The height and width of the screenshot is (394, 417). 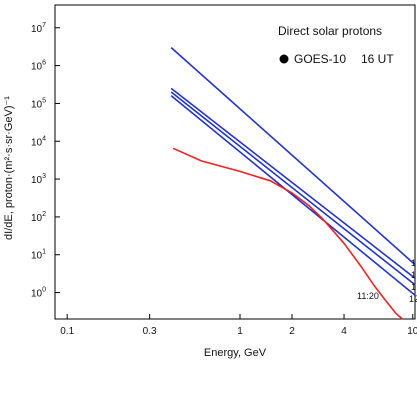 I want to click on x-tick-label: 10, so click(x=412, y=331).